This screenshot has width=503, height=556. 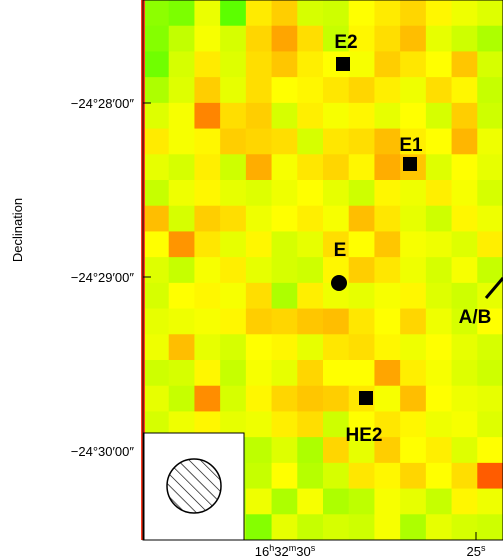 What do you see at coordinates (17, 230) in the screenshot?
I see `y-axis-title: Declination` at bounding box center [17, 230].